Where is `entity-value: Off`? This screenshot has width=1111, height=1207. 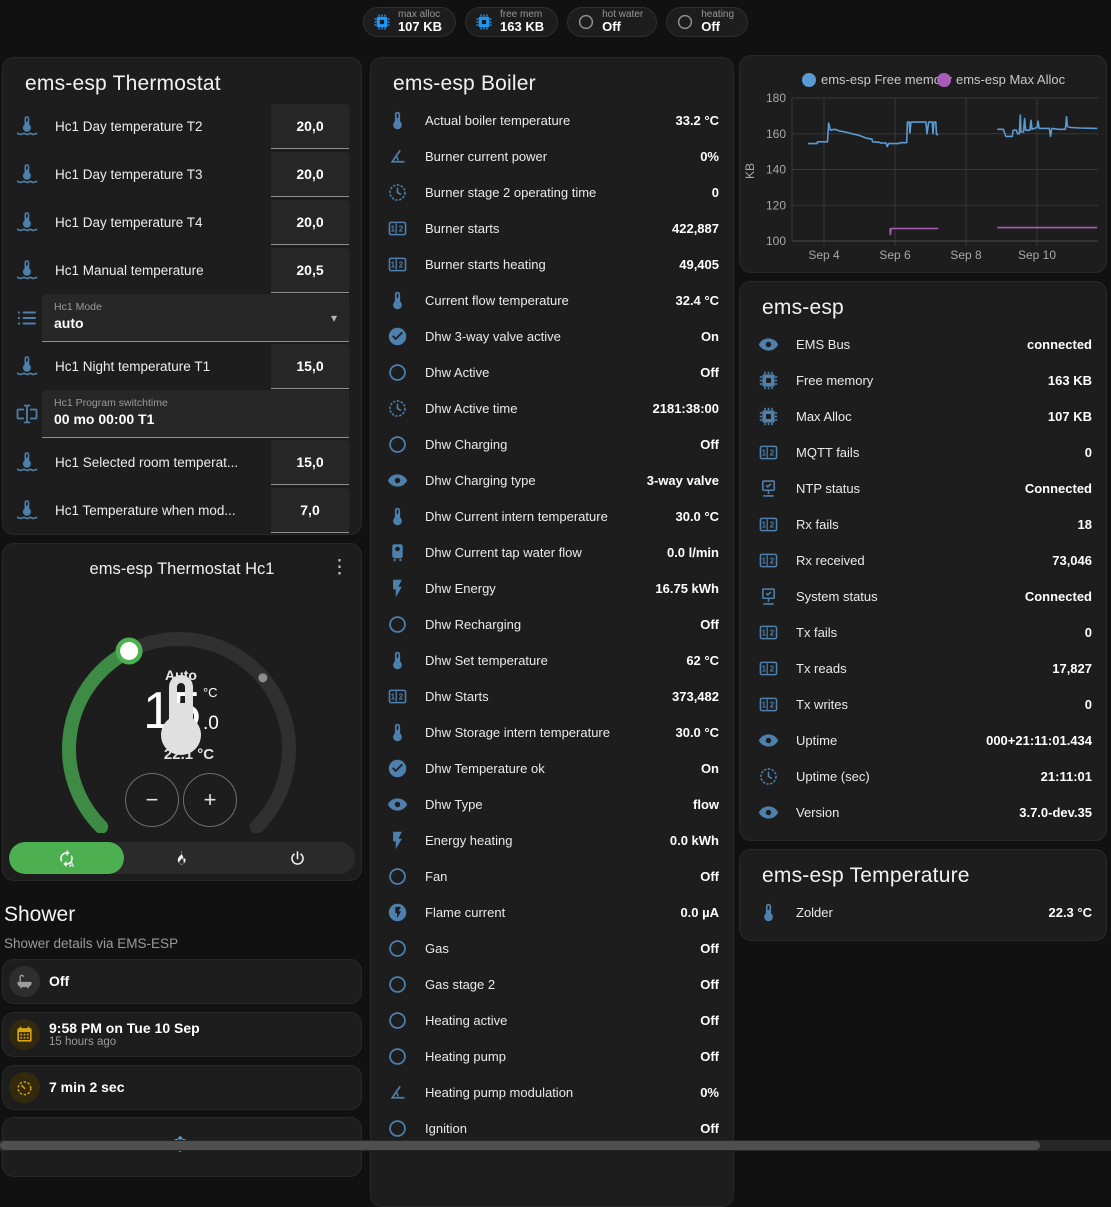 entity-value: Off is located at coordinates (709, 948).